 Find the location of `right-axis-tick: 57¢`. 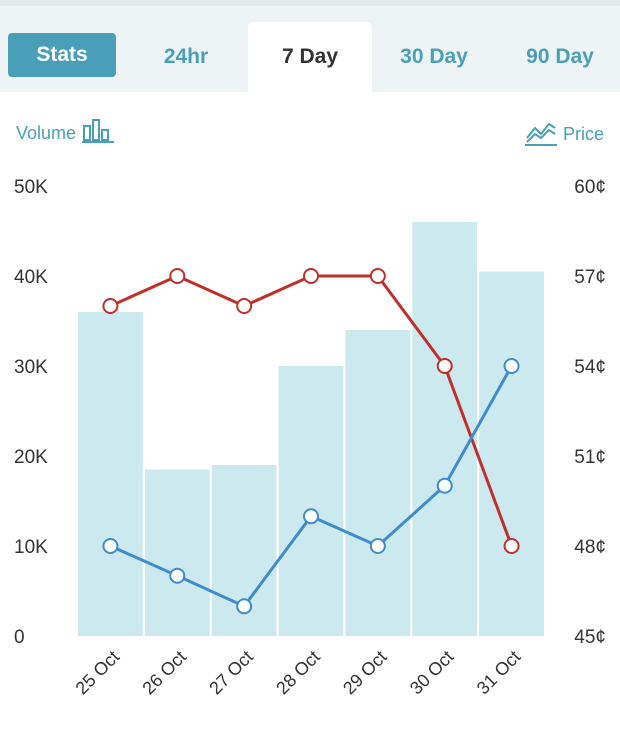

right-axis-tick: 57¢ is located at coordinates (590, 277).